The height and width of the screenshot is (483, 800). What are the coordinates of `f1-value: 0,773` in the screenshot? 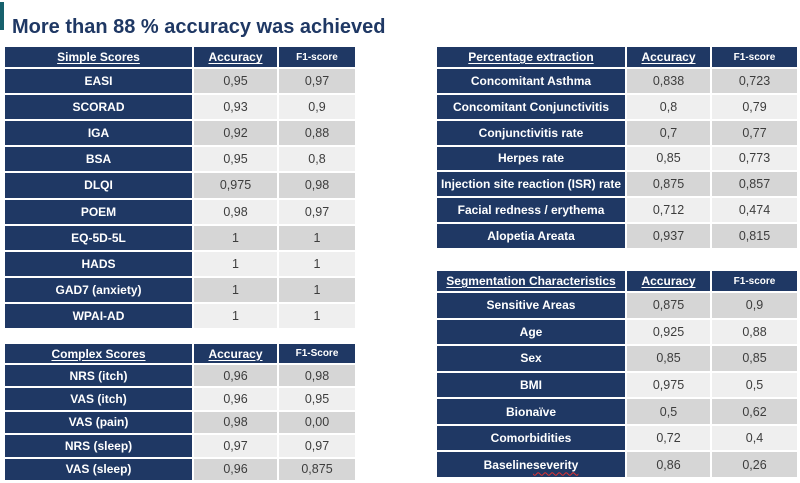 It's located at (754, 158).